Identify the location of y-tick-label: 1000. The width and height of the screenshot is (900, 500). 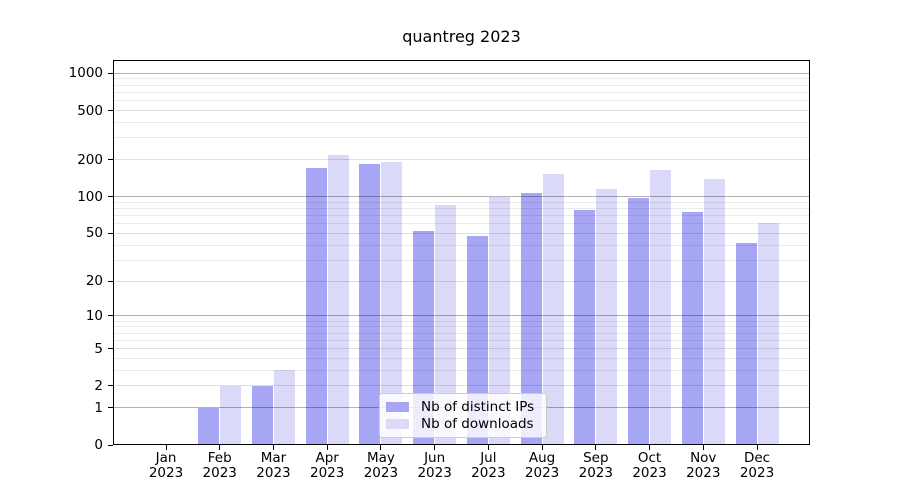
(85, 73).